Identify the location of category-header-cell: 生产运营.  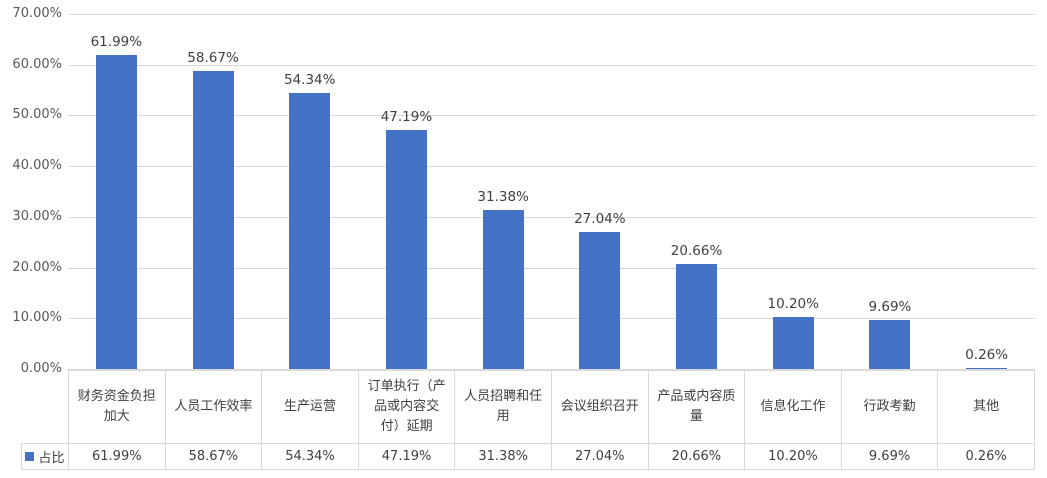
(309, 407).